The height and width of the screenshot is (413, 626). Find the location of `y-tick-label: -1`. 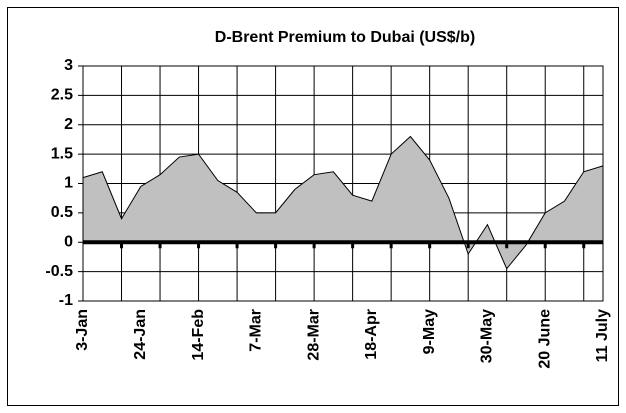

y-tick-label: -1 is located at coordinates (66, 300).